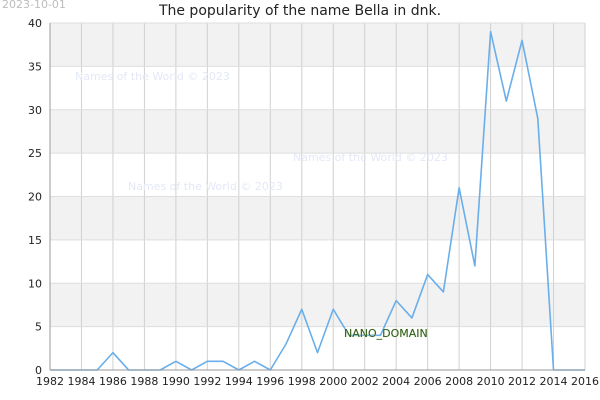 This screenshot has width=600, height=400. I want to click on chart-title: The popularity of the name Bella in dnk., so click(299, 11).